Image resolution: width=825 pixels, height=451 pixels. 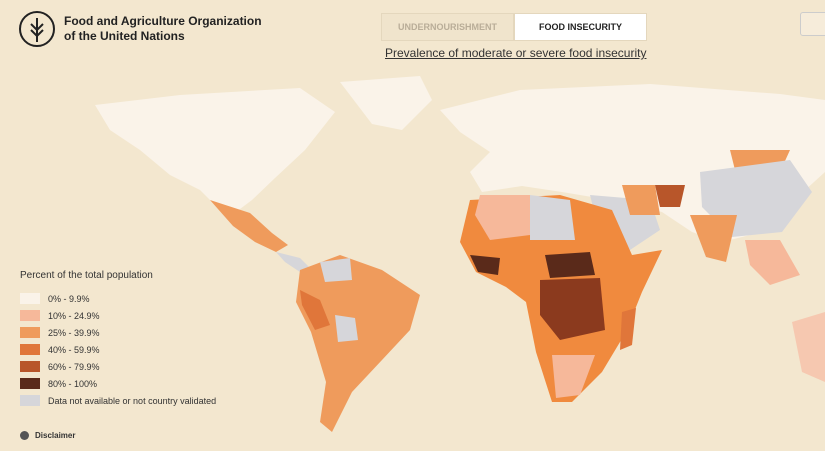 I want to click on afghanistan, so click(x=670, y=196).